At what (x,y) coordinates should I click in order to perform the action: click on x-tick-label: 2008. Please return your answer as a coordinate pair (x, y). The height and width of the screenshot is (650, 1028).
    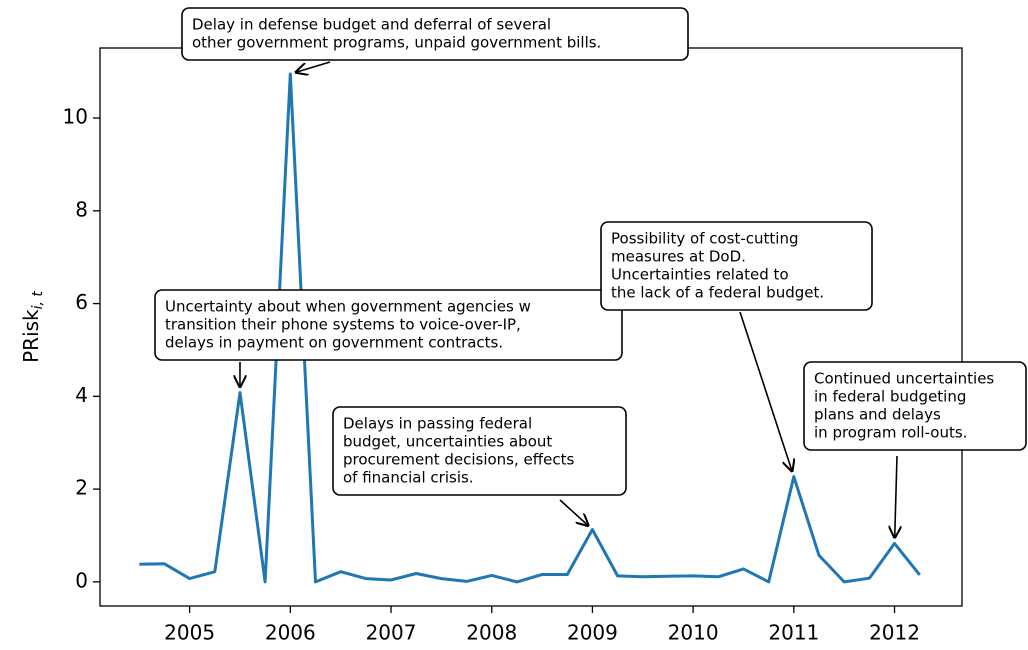
    Looking at the image, I should click on (491, 633).